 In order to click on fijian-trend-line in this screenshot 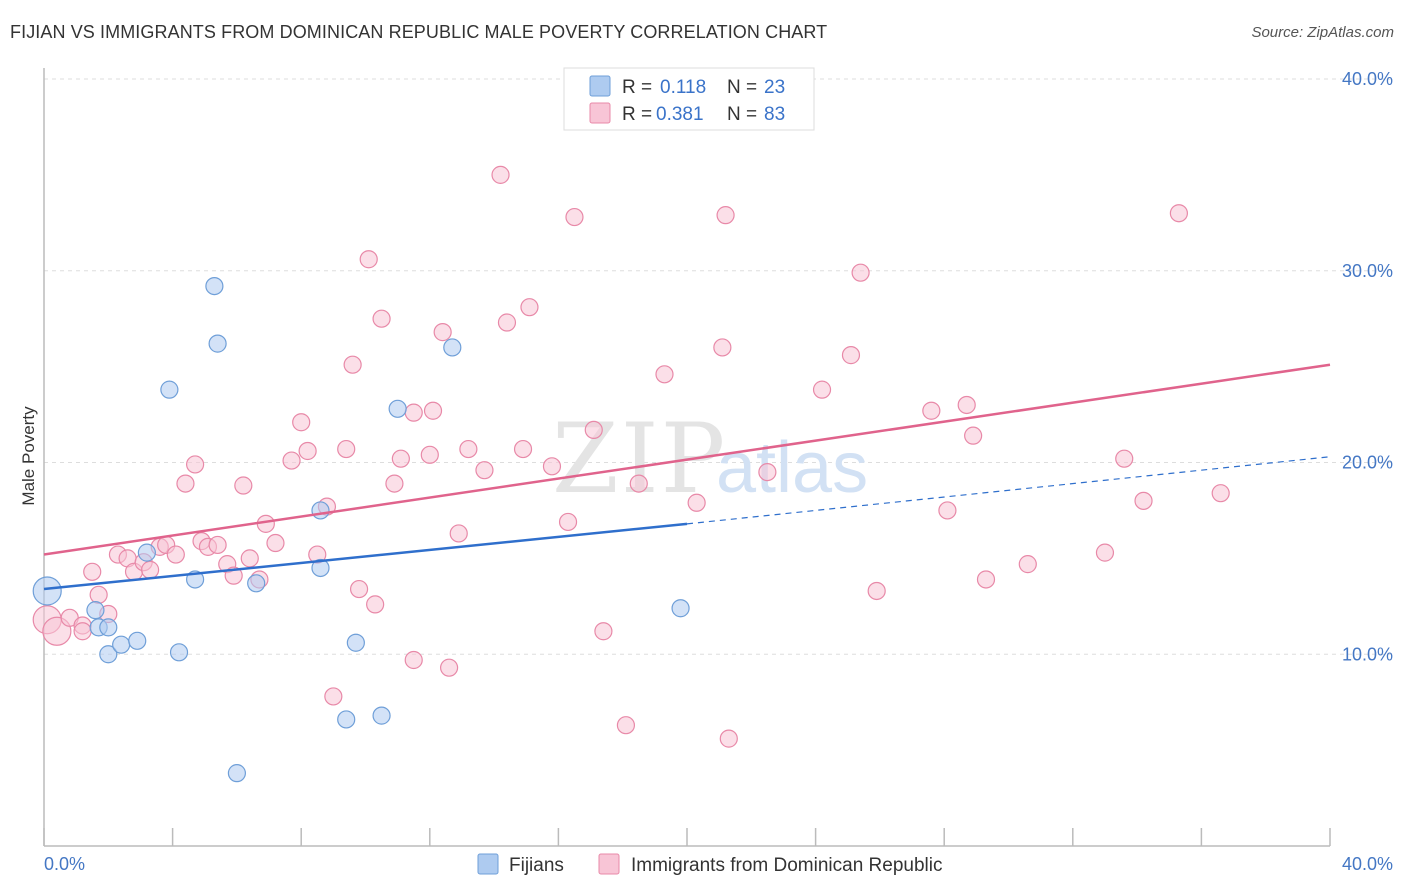, I will do `click(365, 556)`.